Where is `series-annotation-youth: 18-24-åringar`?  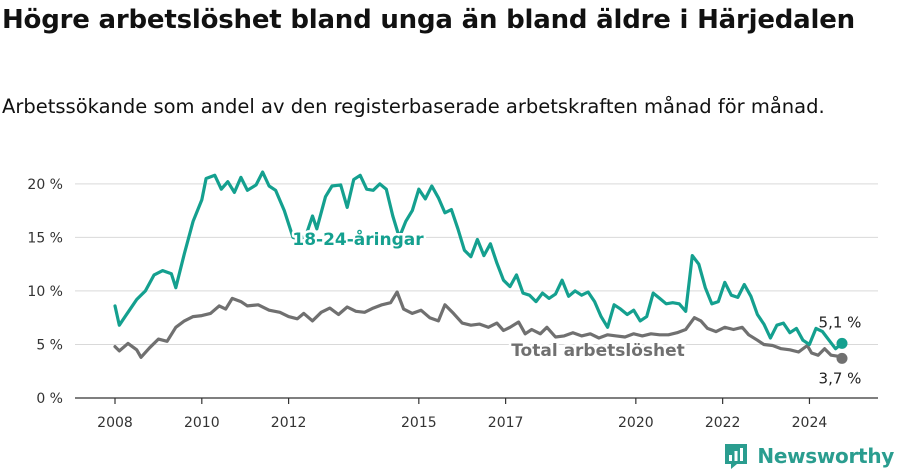 series-annotation-youth: 18-24-åringar is located at coordinates (358, 239).